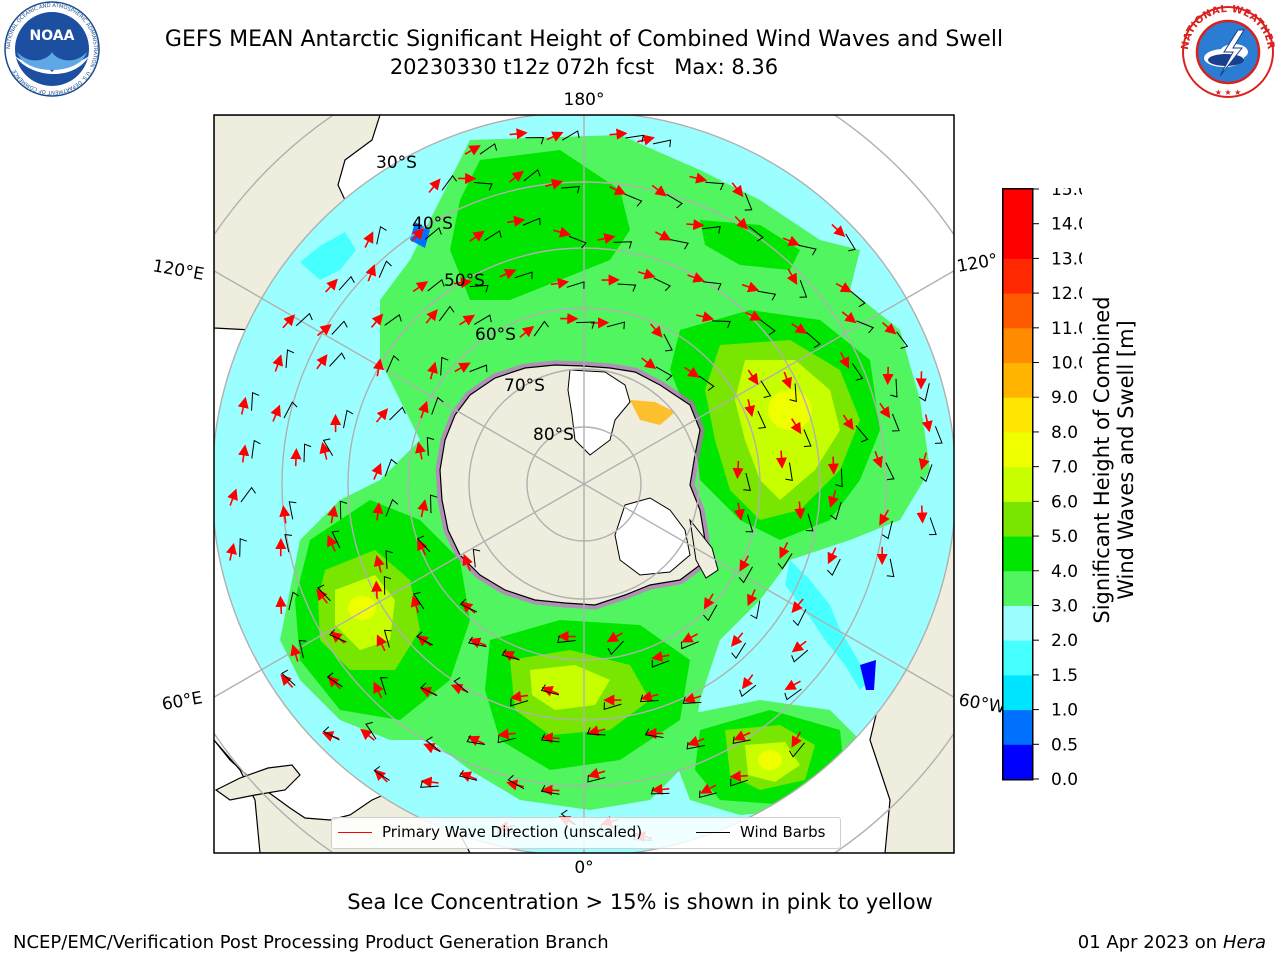 This screenshot has height=960, width=1280. What do you see at coordinates (1017, 311) in the screenshot?
I see `colorbar-cell` at bounding box center [1017, 311].